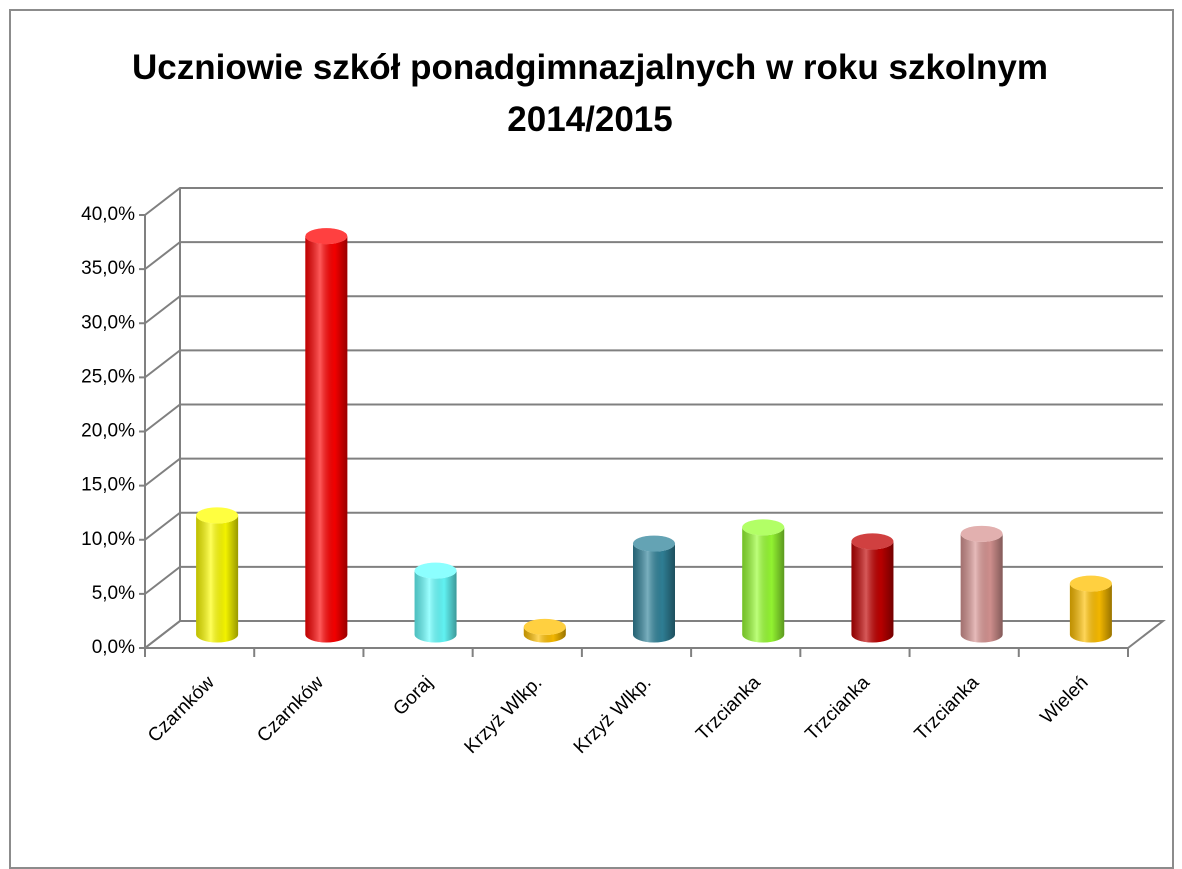  What do you see at coordinates (108, 322) in the screenshot?
I see `y-tick-label: 30,0%` at bounding box center [108, 322].